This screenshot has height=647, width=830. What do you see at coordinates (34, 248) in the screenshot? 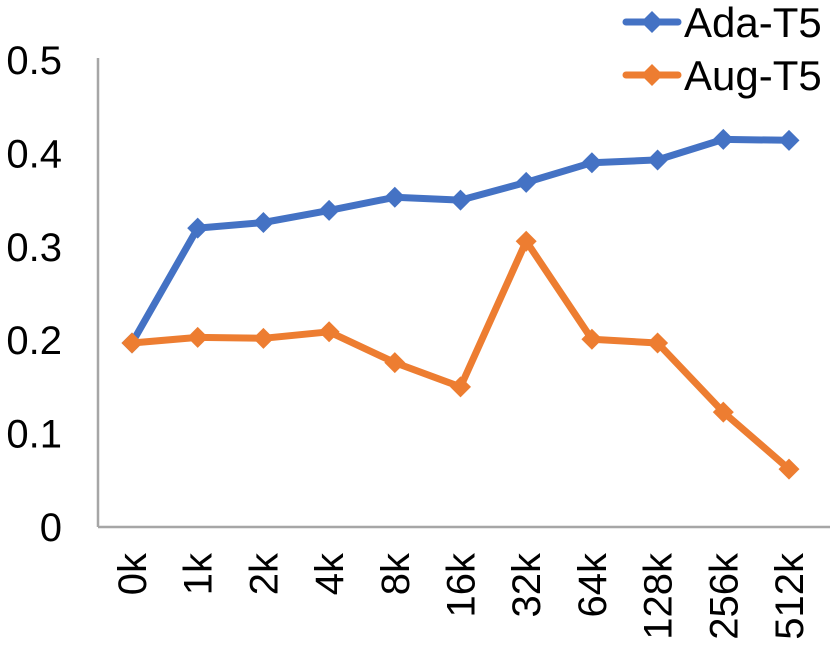
I see `y-tick-label: 0.3` at bounding box center [34, 248].